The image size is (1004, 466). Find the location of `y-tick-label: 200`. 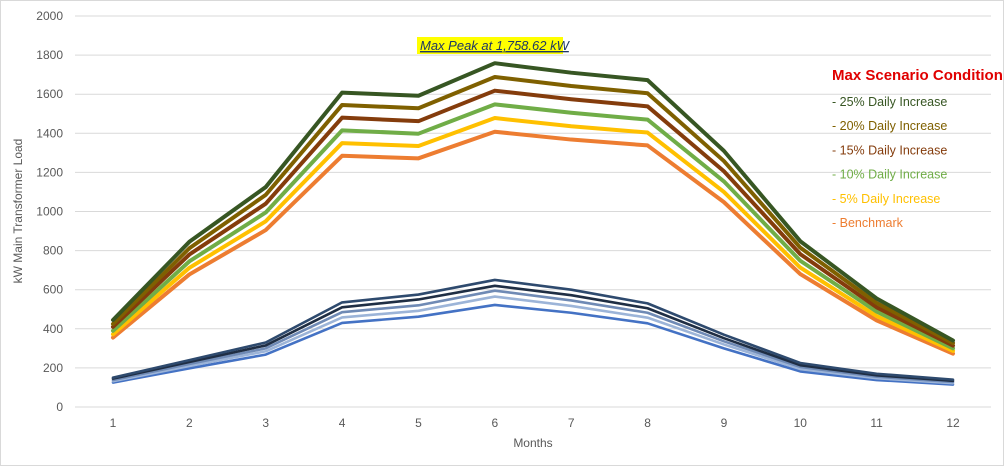

y-tick-label: 200 is located at coordinates (53, 368).